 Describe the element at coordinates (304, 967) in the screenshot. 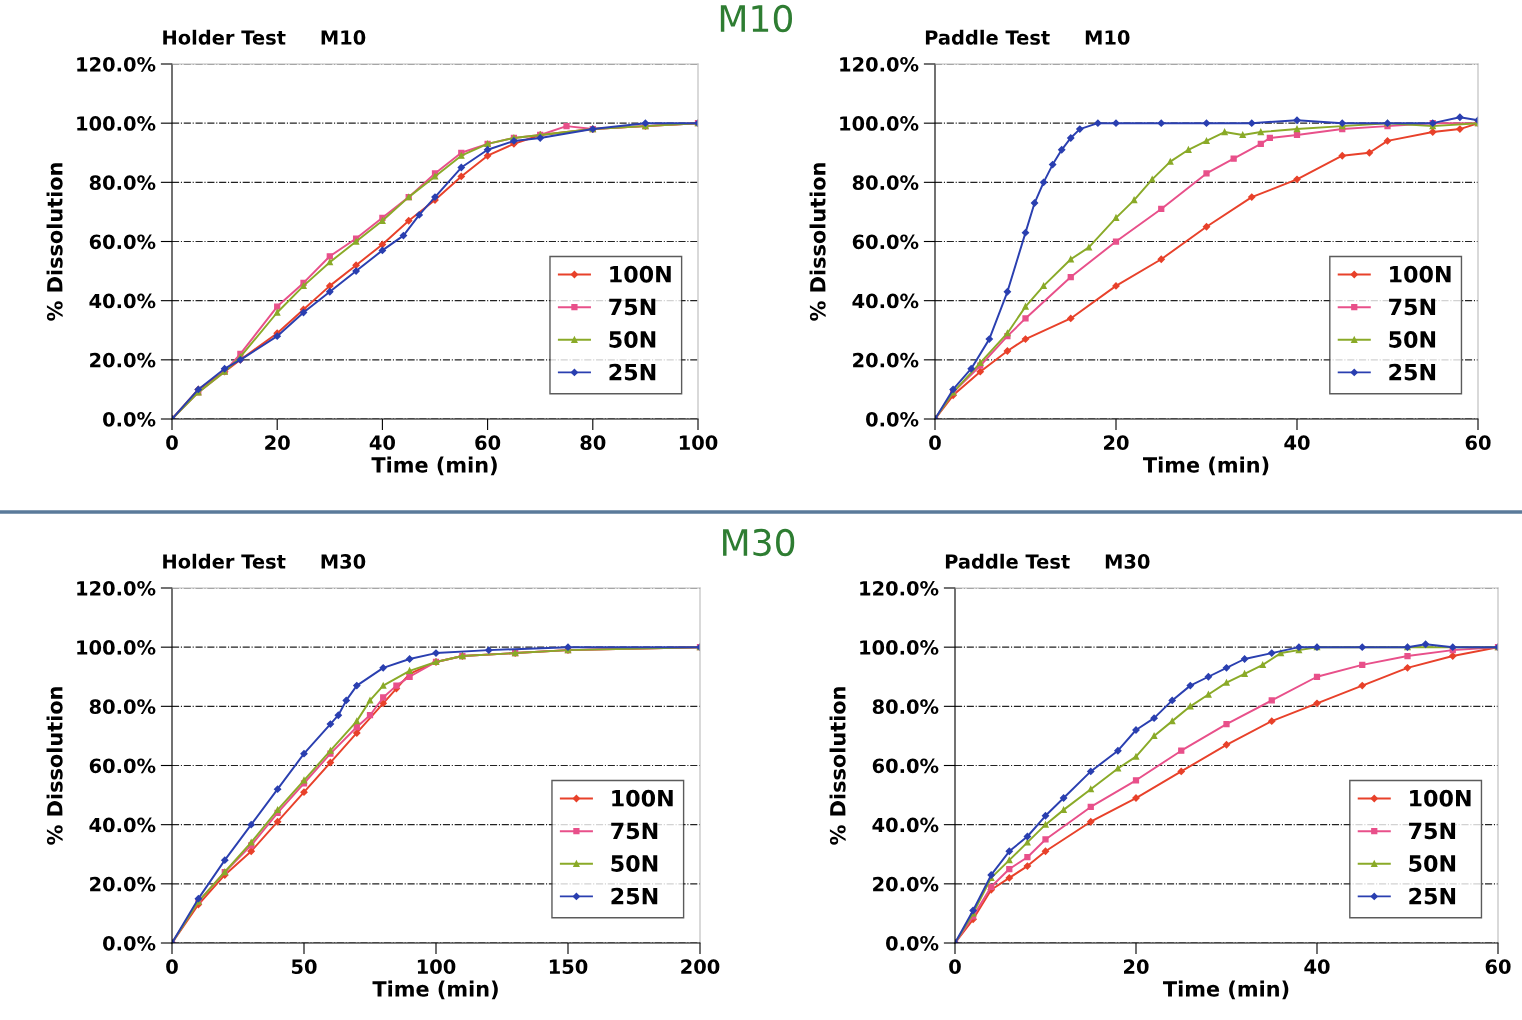

I see `x-tick-label: 50` at that location.